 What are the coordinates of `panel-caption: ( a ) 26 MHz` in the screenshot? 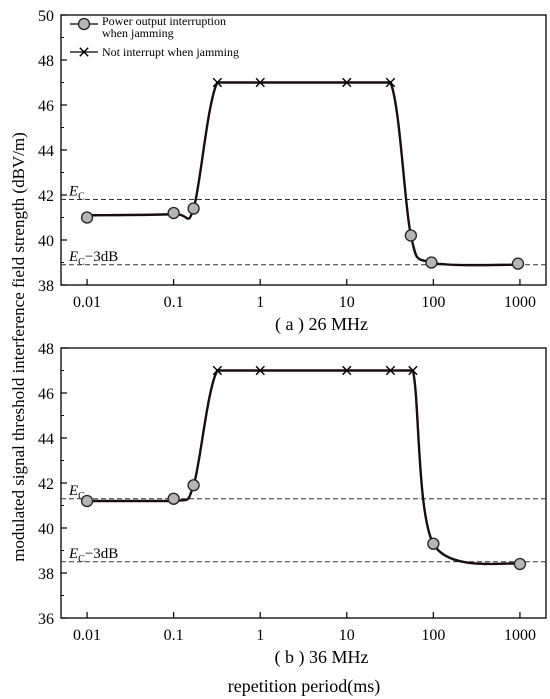 It's located at (321, 324).